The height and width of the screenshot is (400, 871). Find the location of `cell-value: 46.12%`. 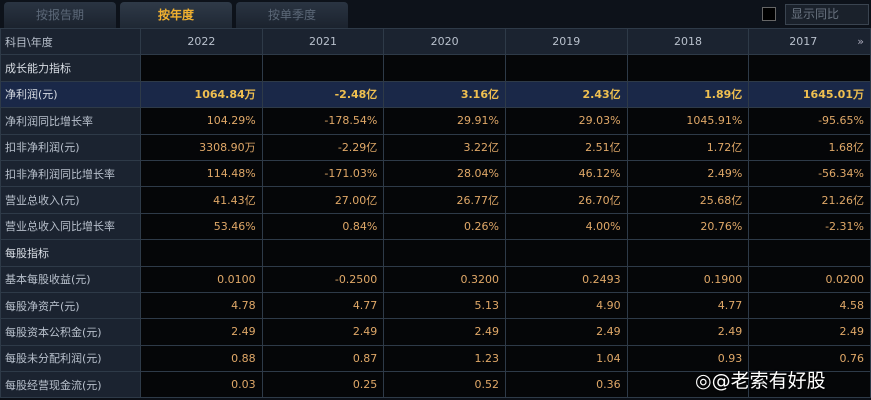

cell-value: 46.12% is located at coordinates (566, 173).